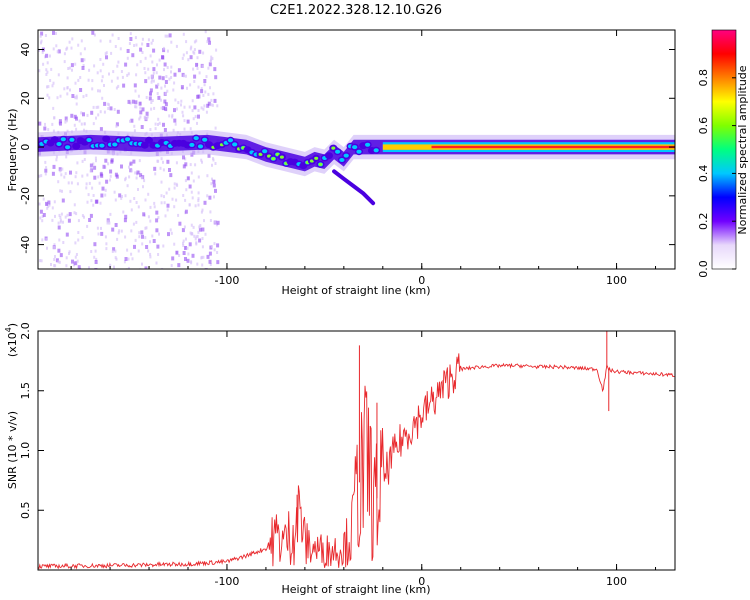 Image resolution: width=750 pixels, height=600 pixels. What do you see at coordinates (703, 269) in the screenshot?
I see `colorbar-tick-label: 0.0` at bounding box center [703, 269].